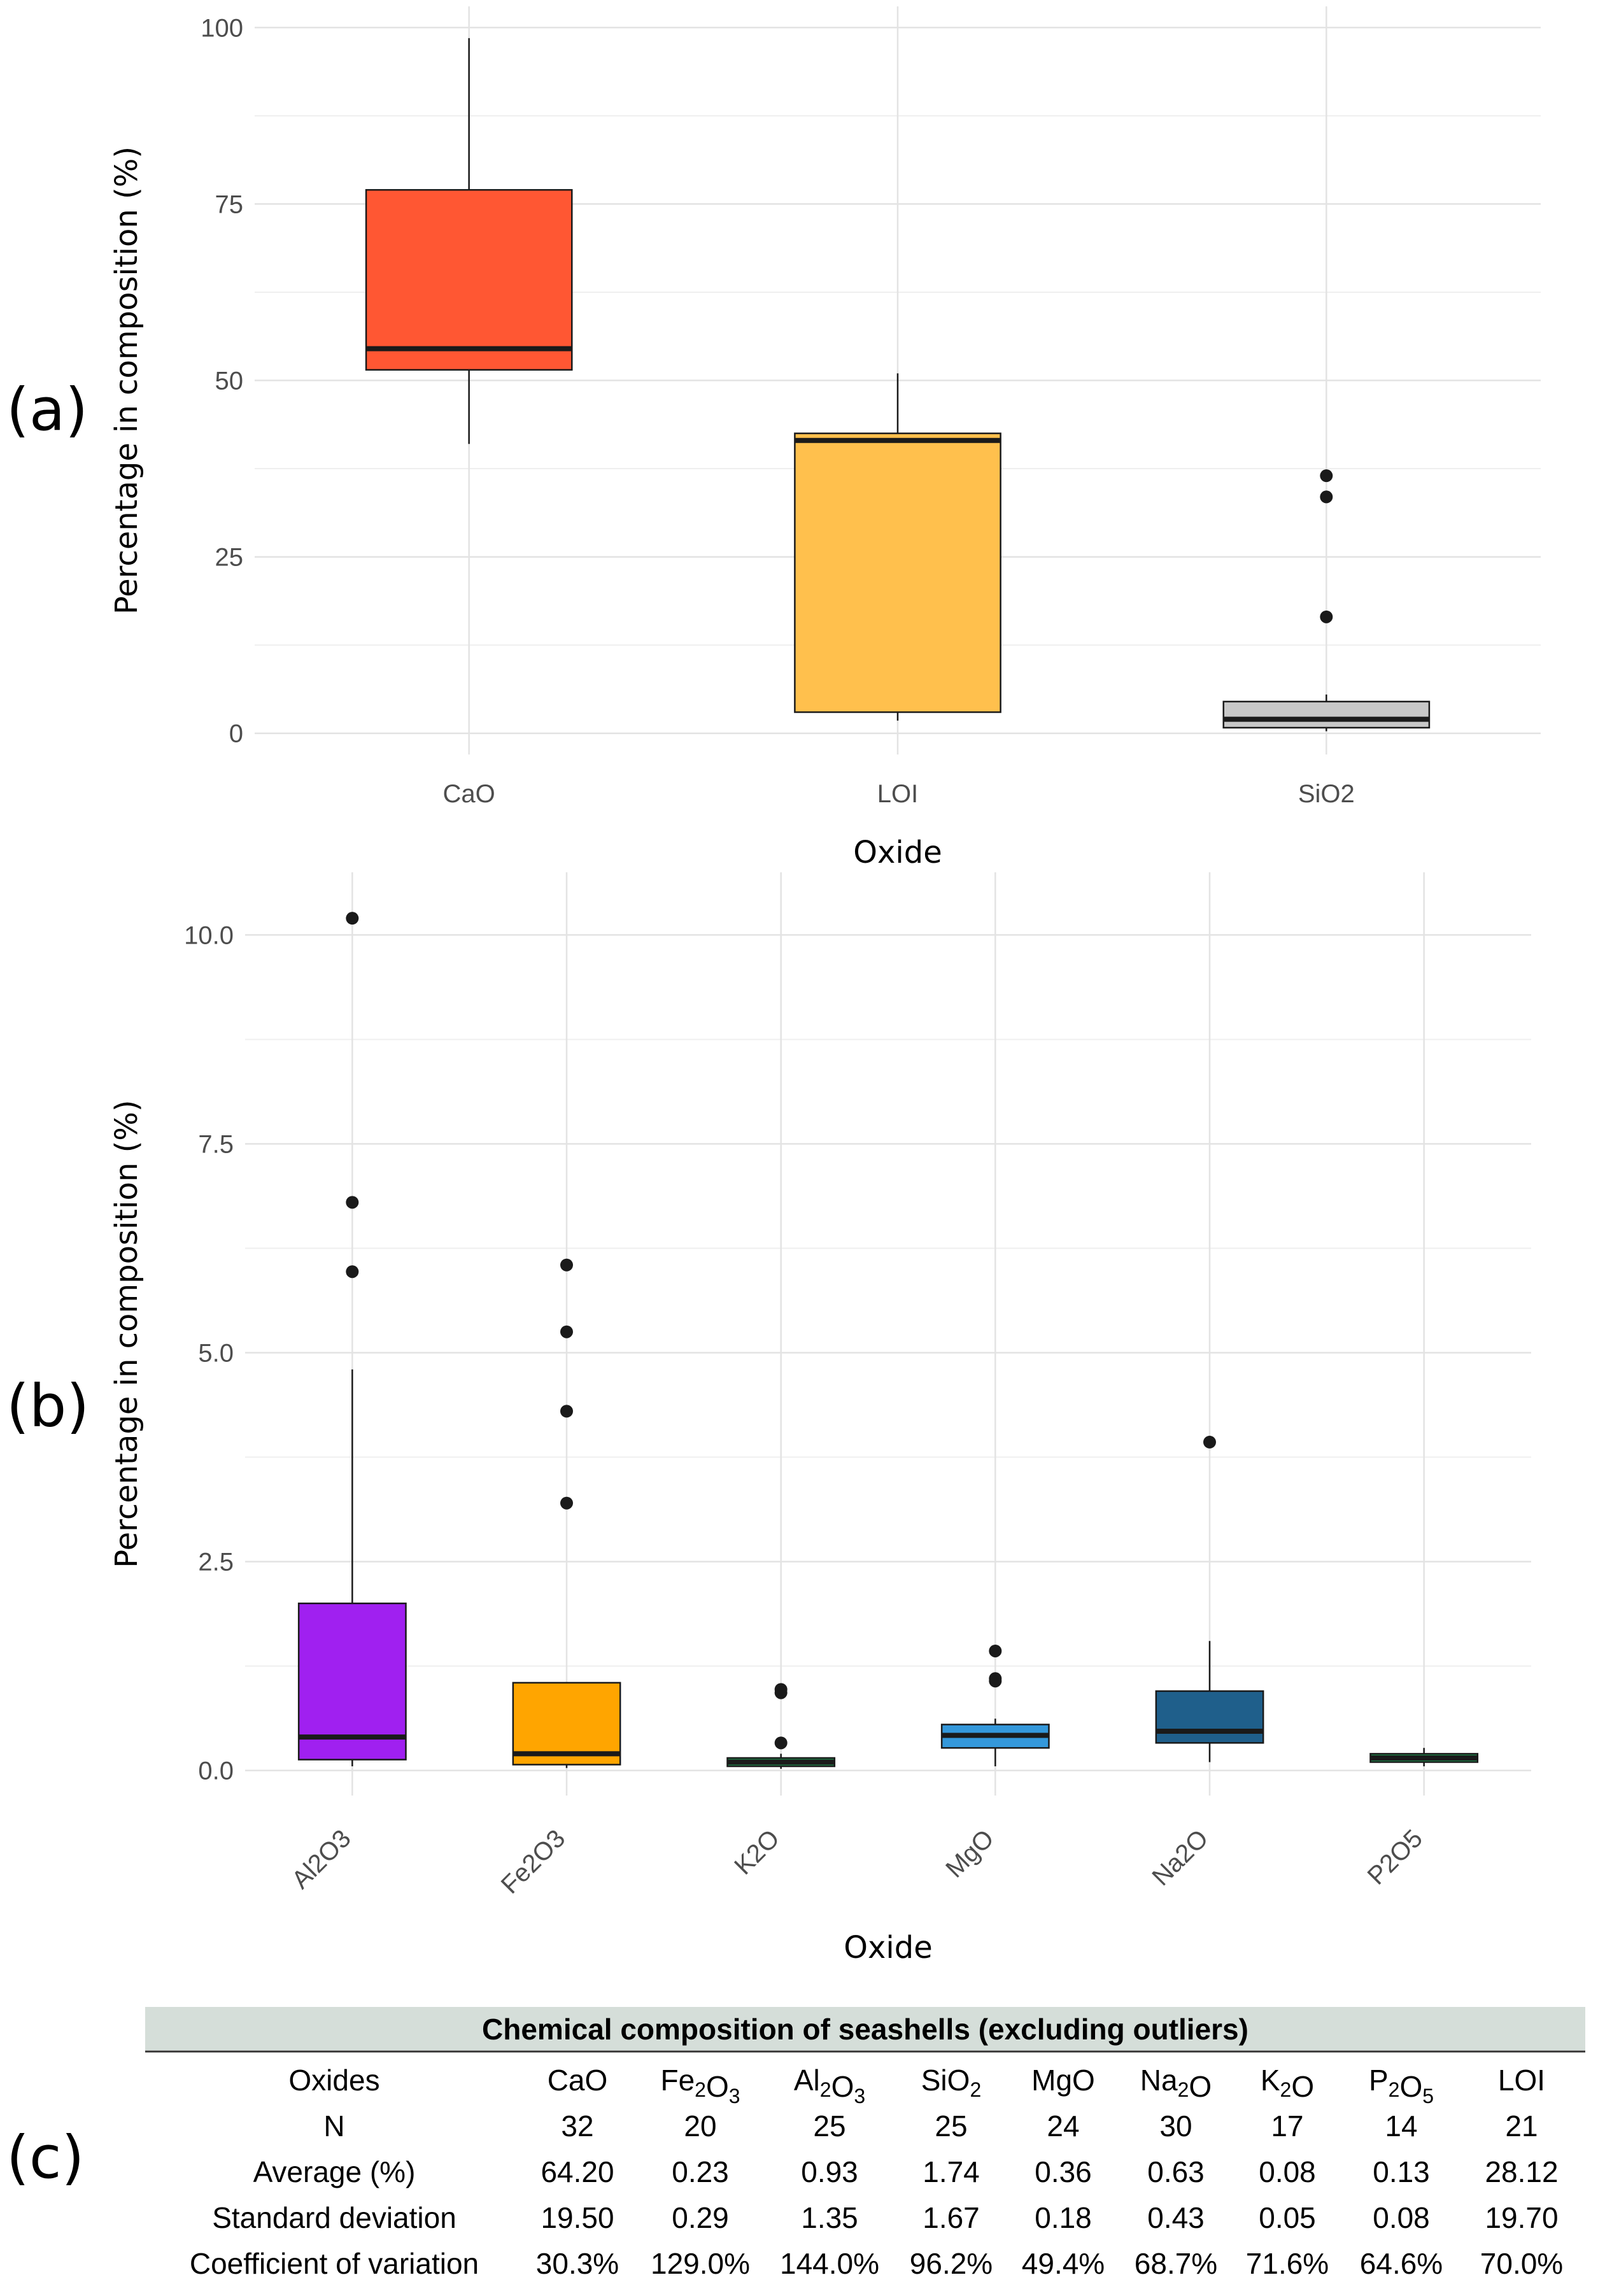 This screenshot has height=2296, width=1598. I want to click on formula-part: LOI, so click(1521, 2080).